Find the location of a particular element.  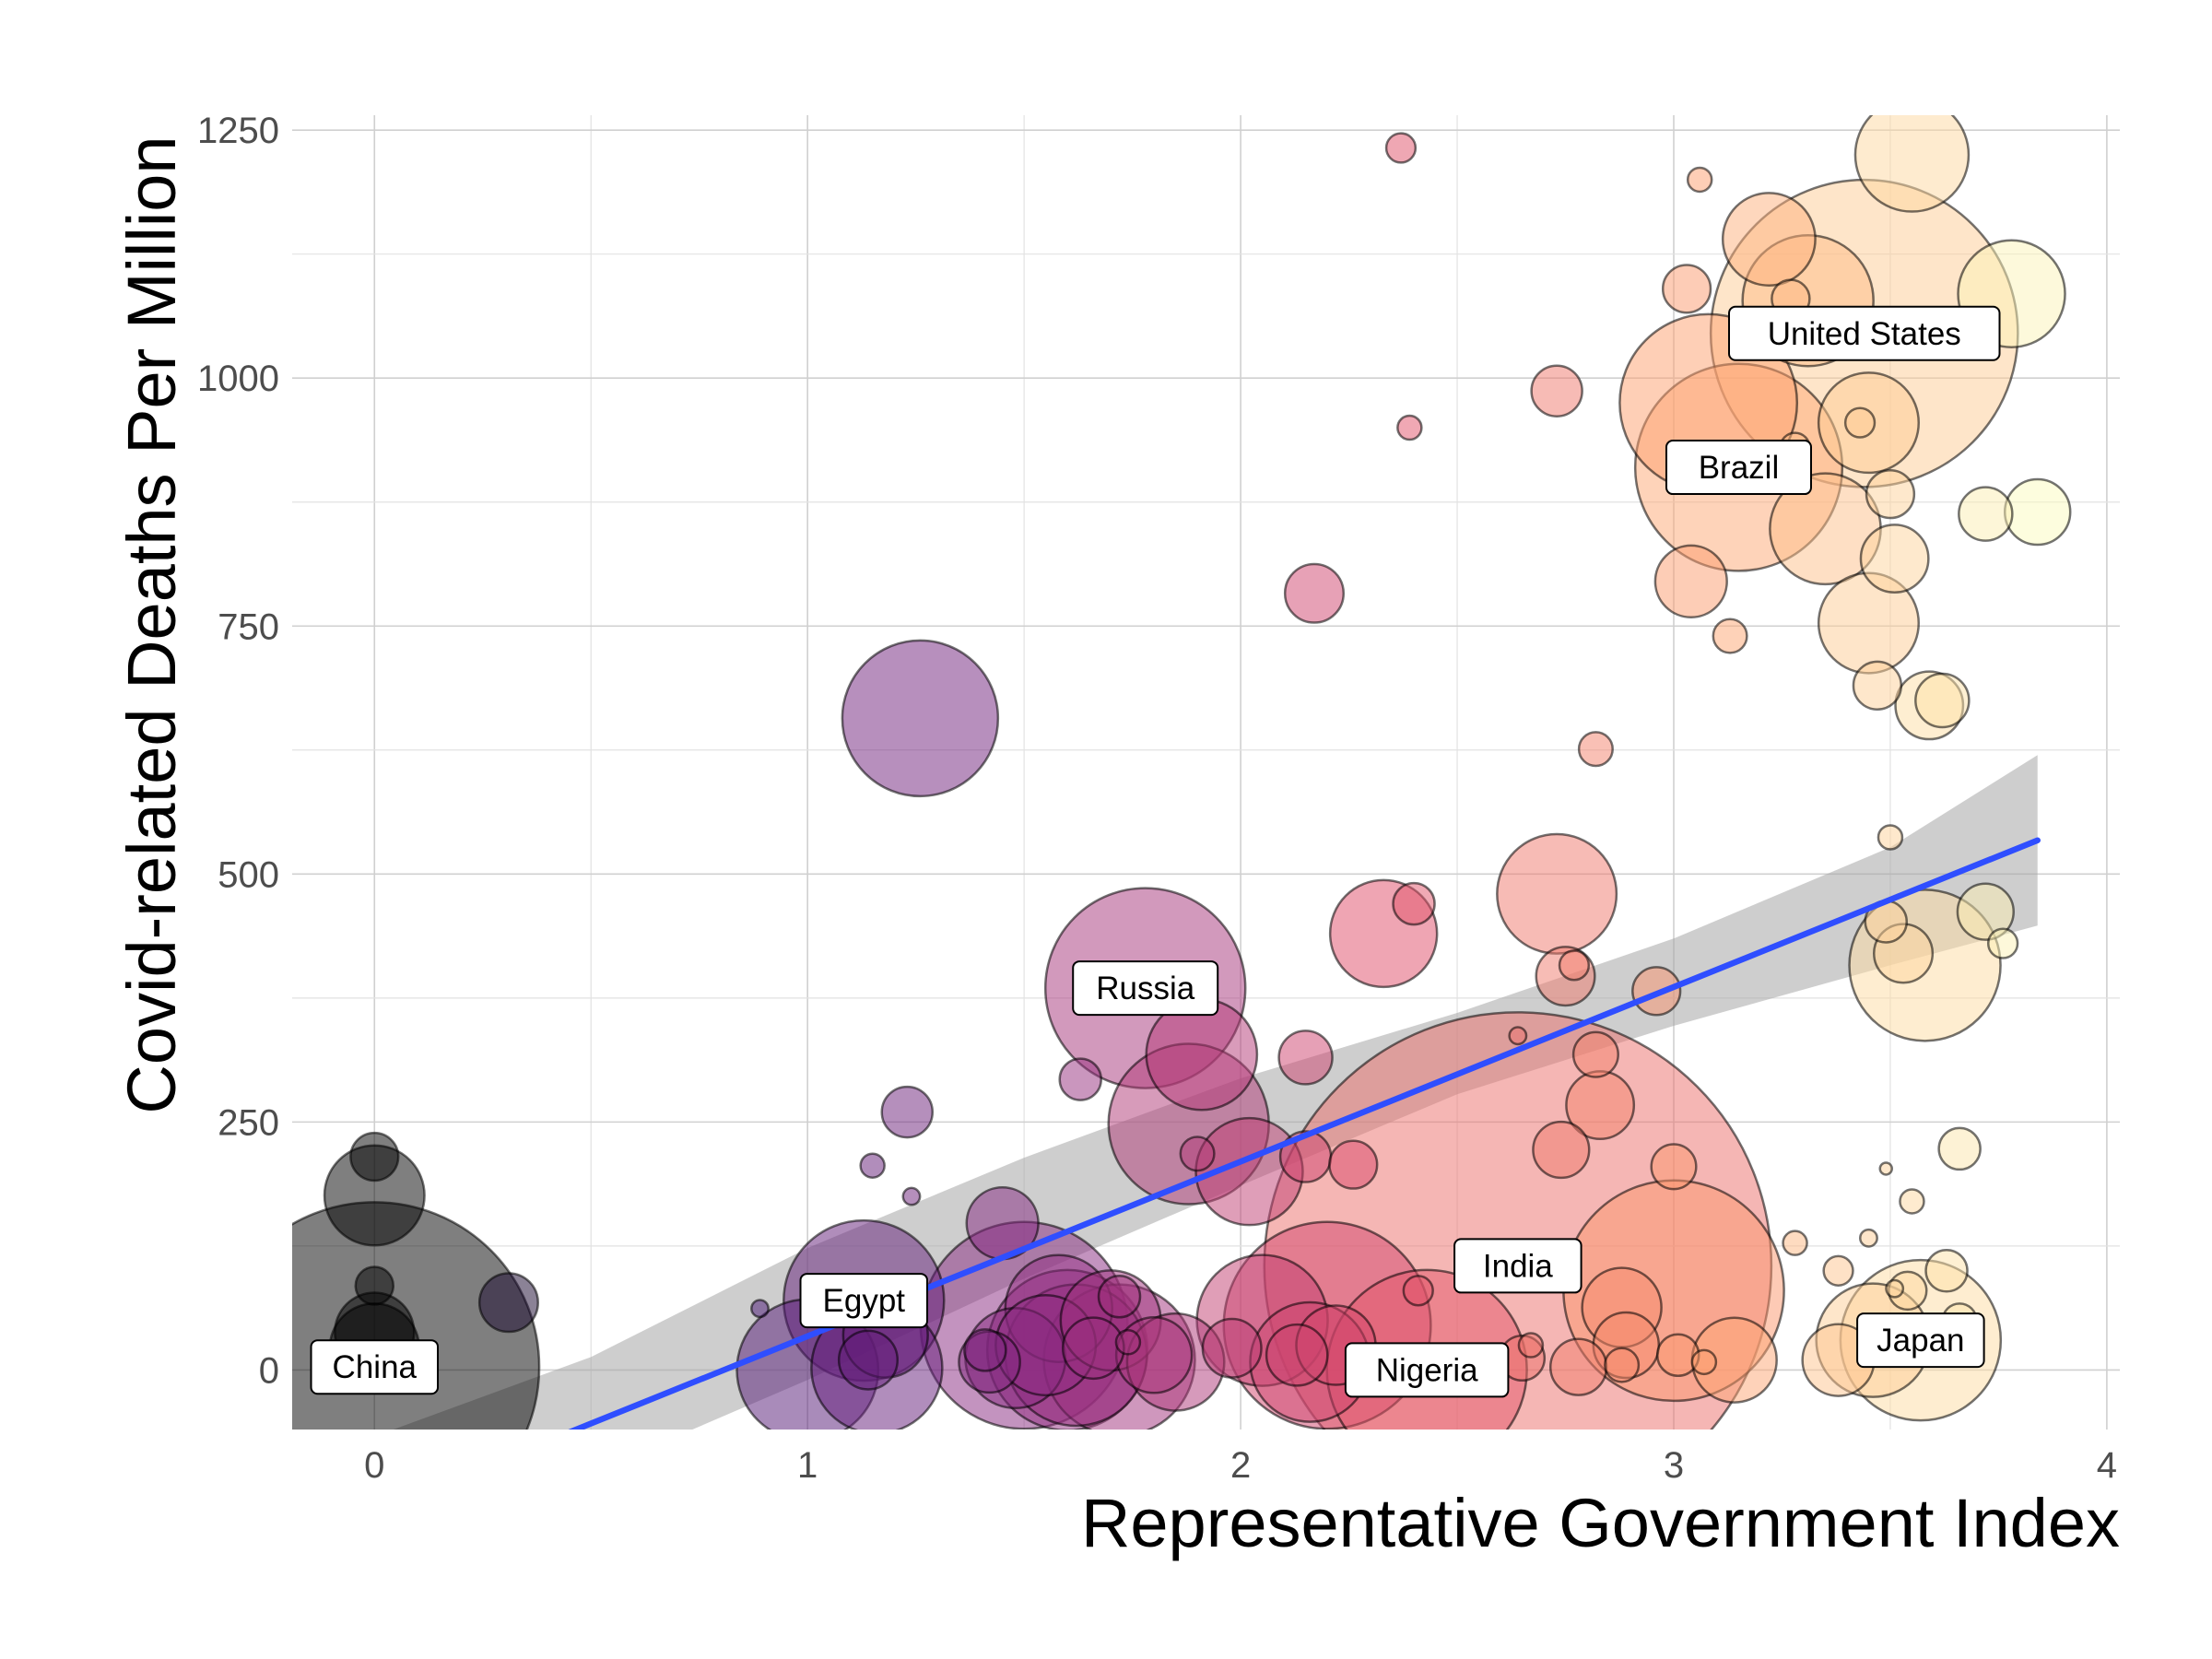

label-text: India is located at coordinates (1518, 1266).